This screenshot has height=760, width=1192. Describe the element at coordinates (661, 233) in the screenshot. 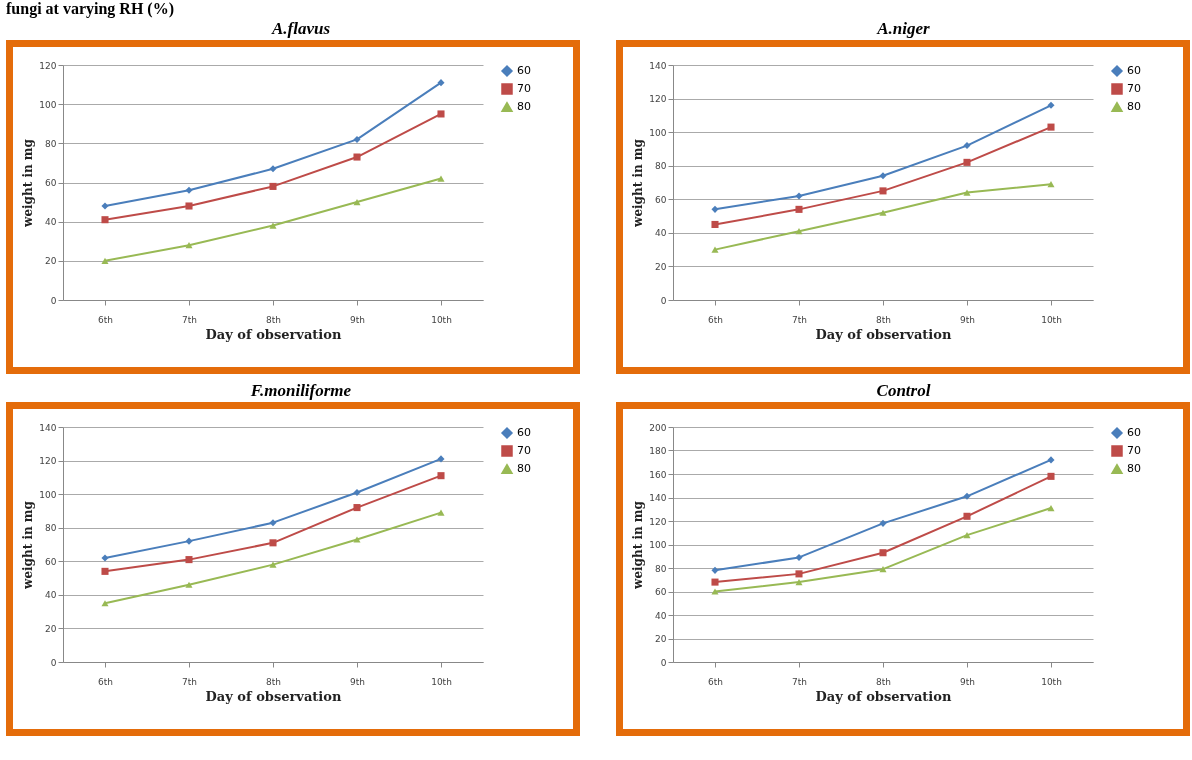

I see `y-tick-label: 40` at that location.